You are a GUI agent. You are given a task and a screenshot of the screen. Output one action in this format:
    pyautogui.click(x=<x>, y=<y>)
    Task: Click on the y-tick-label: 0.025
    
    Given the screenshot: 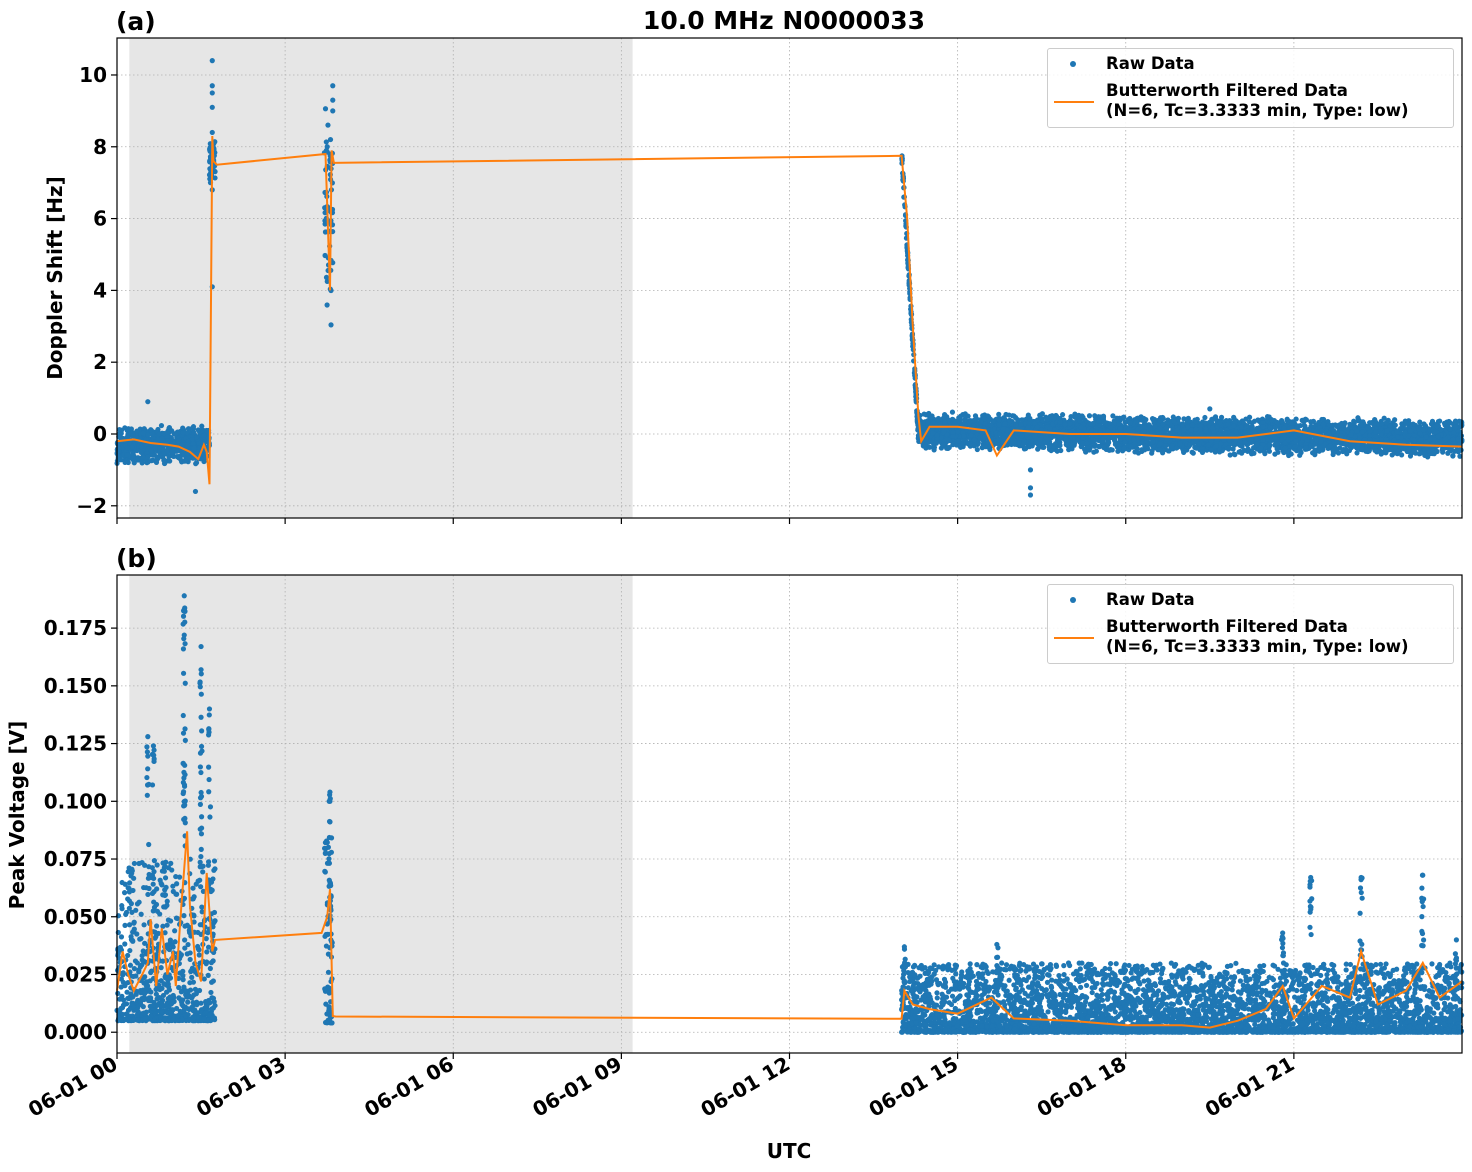 What is the action you would take?
    pyautogui.click(x=75, y=974)
    